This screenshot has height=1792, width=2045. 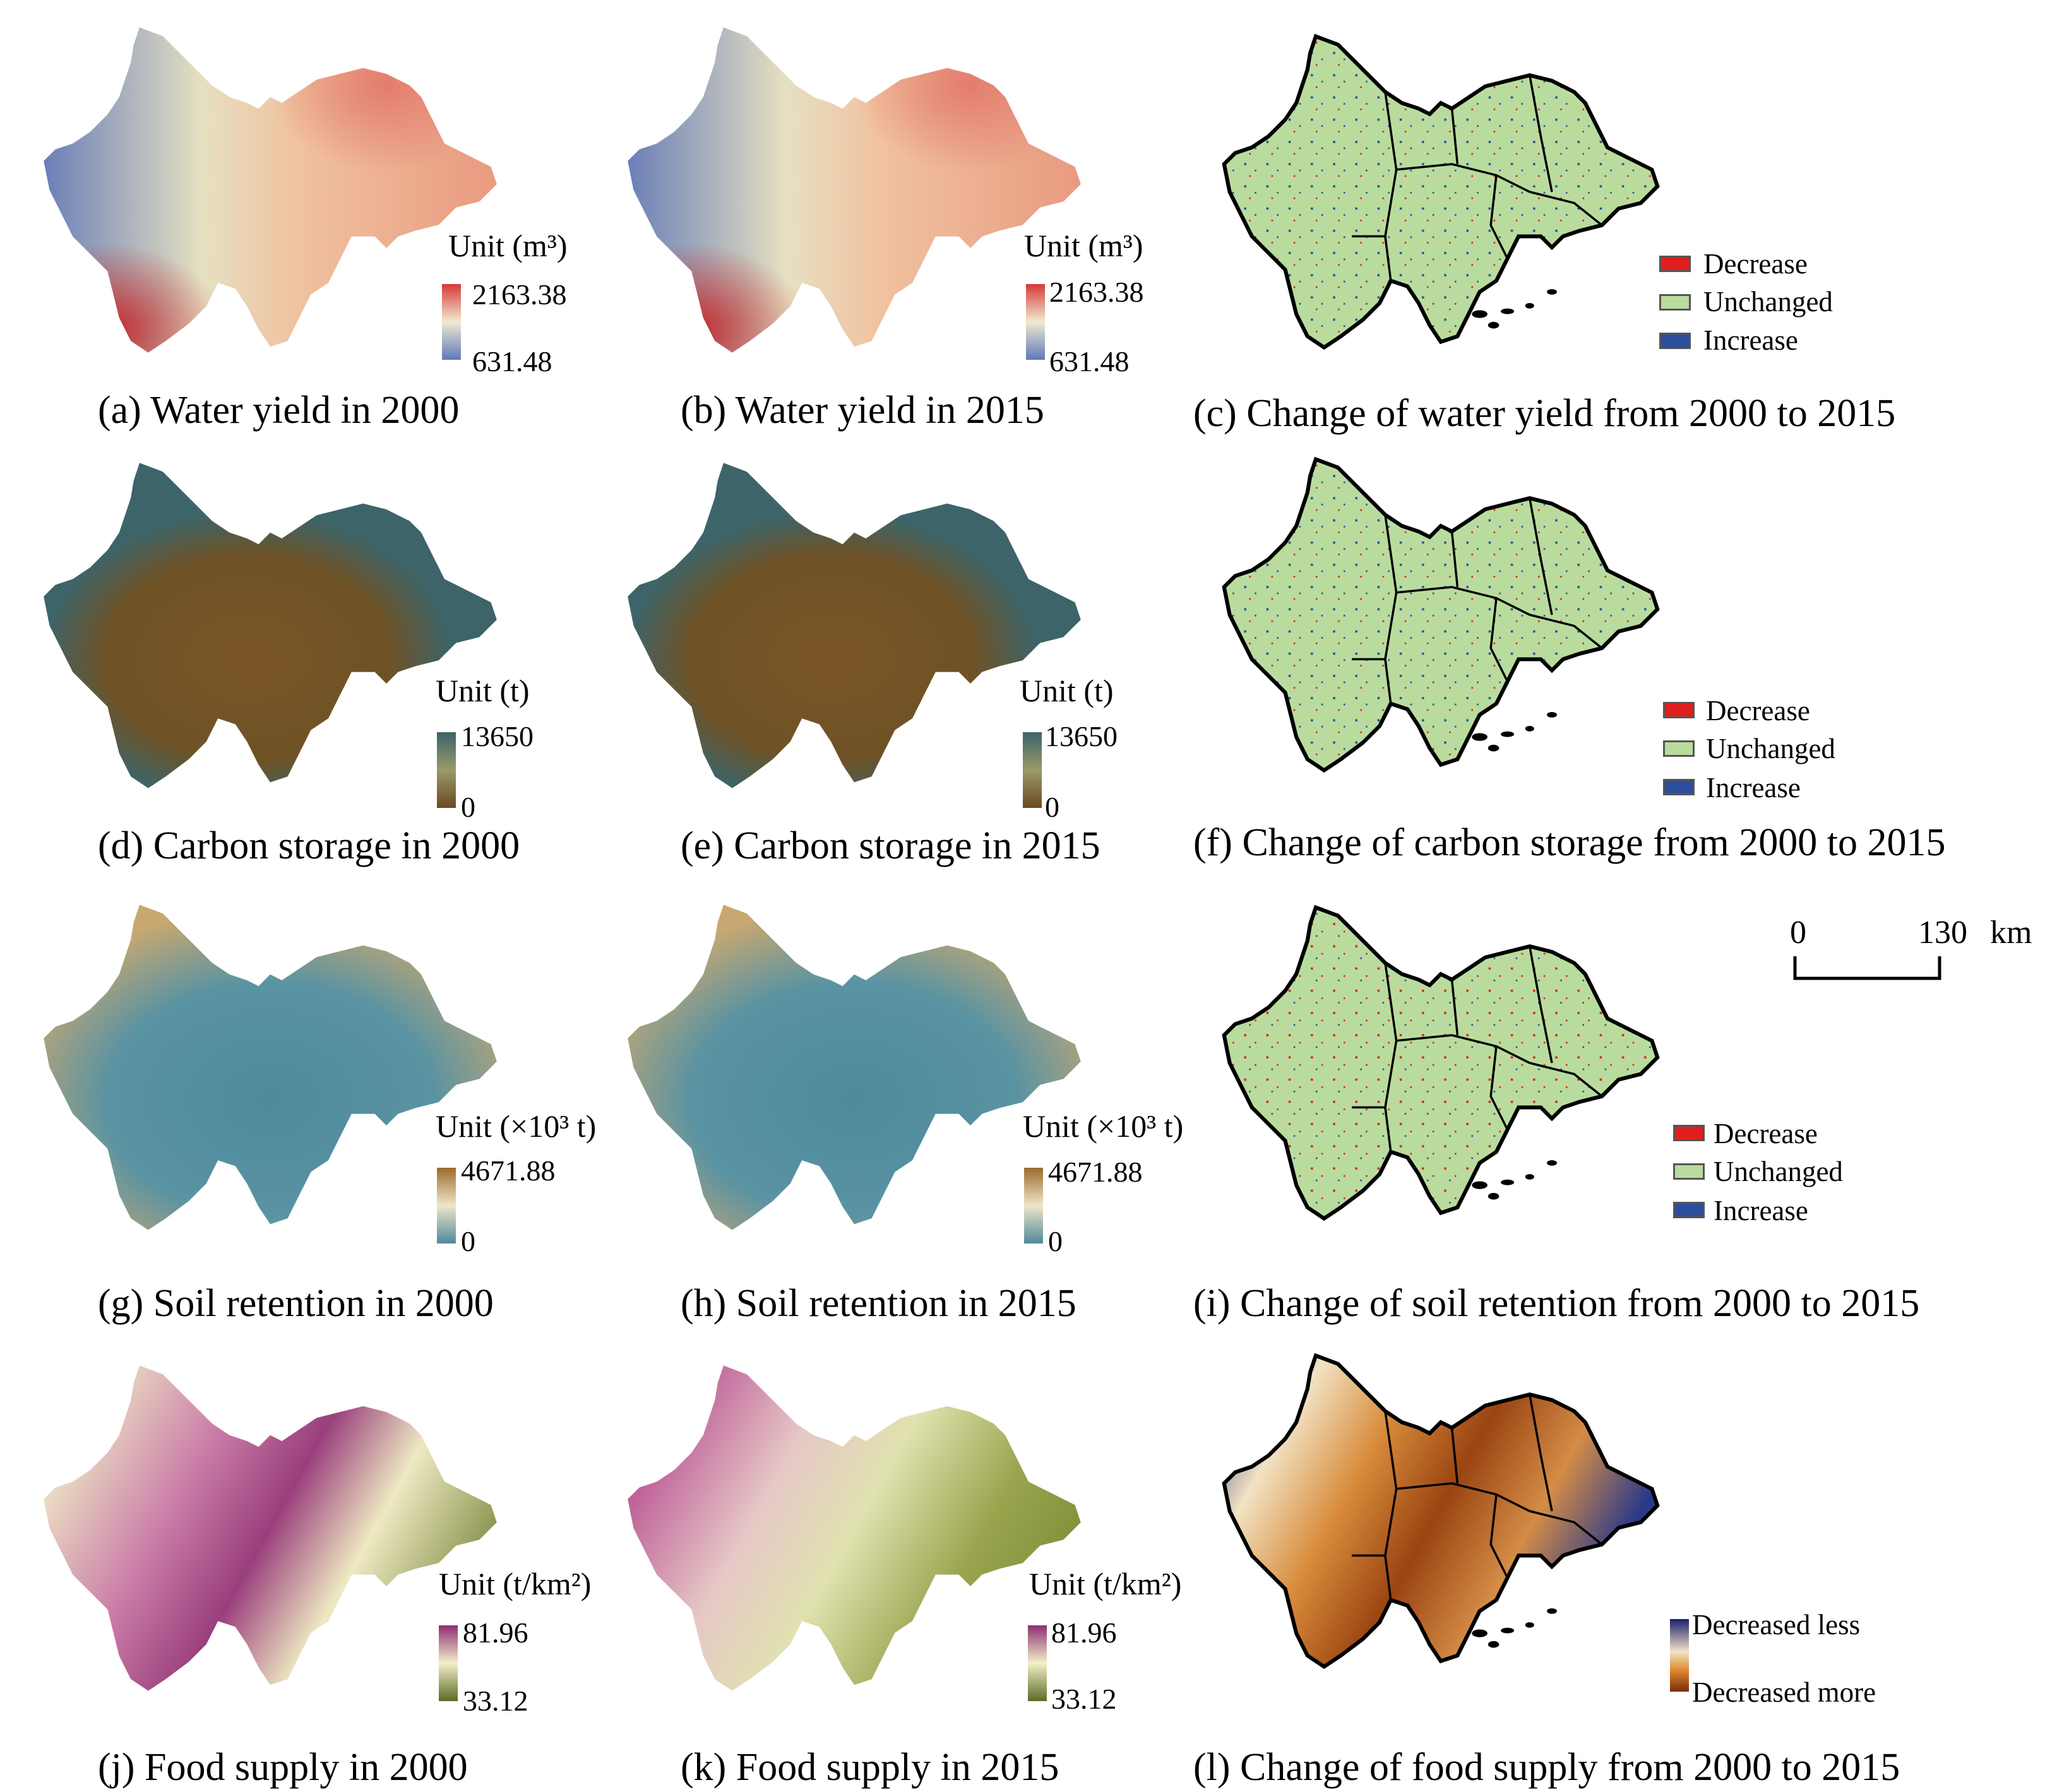 What do you see at coordinates (468, 1241) in the screenshot?
I see `min-label-g: 0` at bounding box center [468, 1241].